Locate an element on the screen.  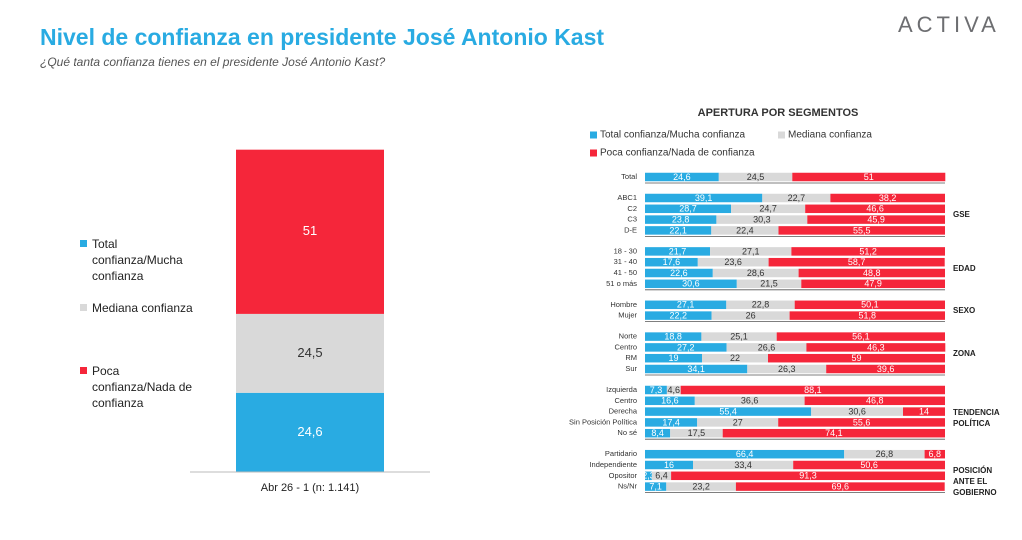
value-label: 38,2 is located at coordinates (888, 198).